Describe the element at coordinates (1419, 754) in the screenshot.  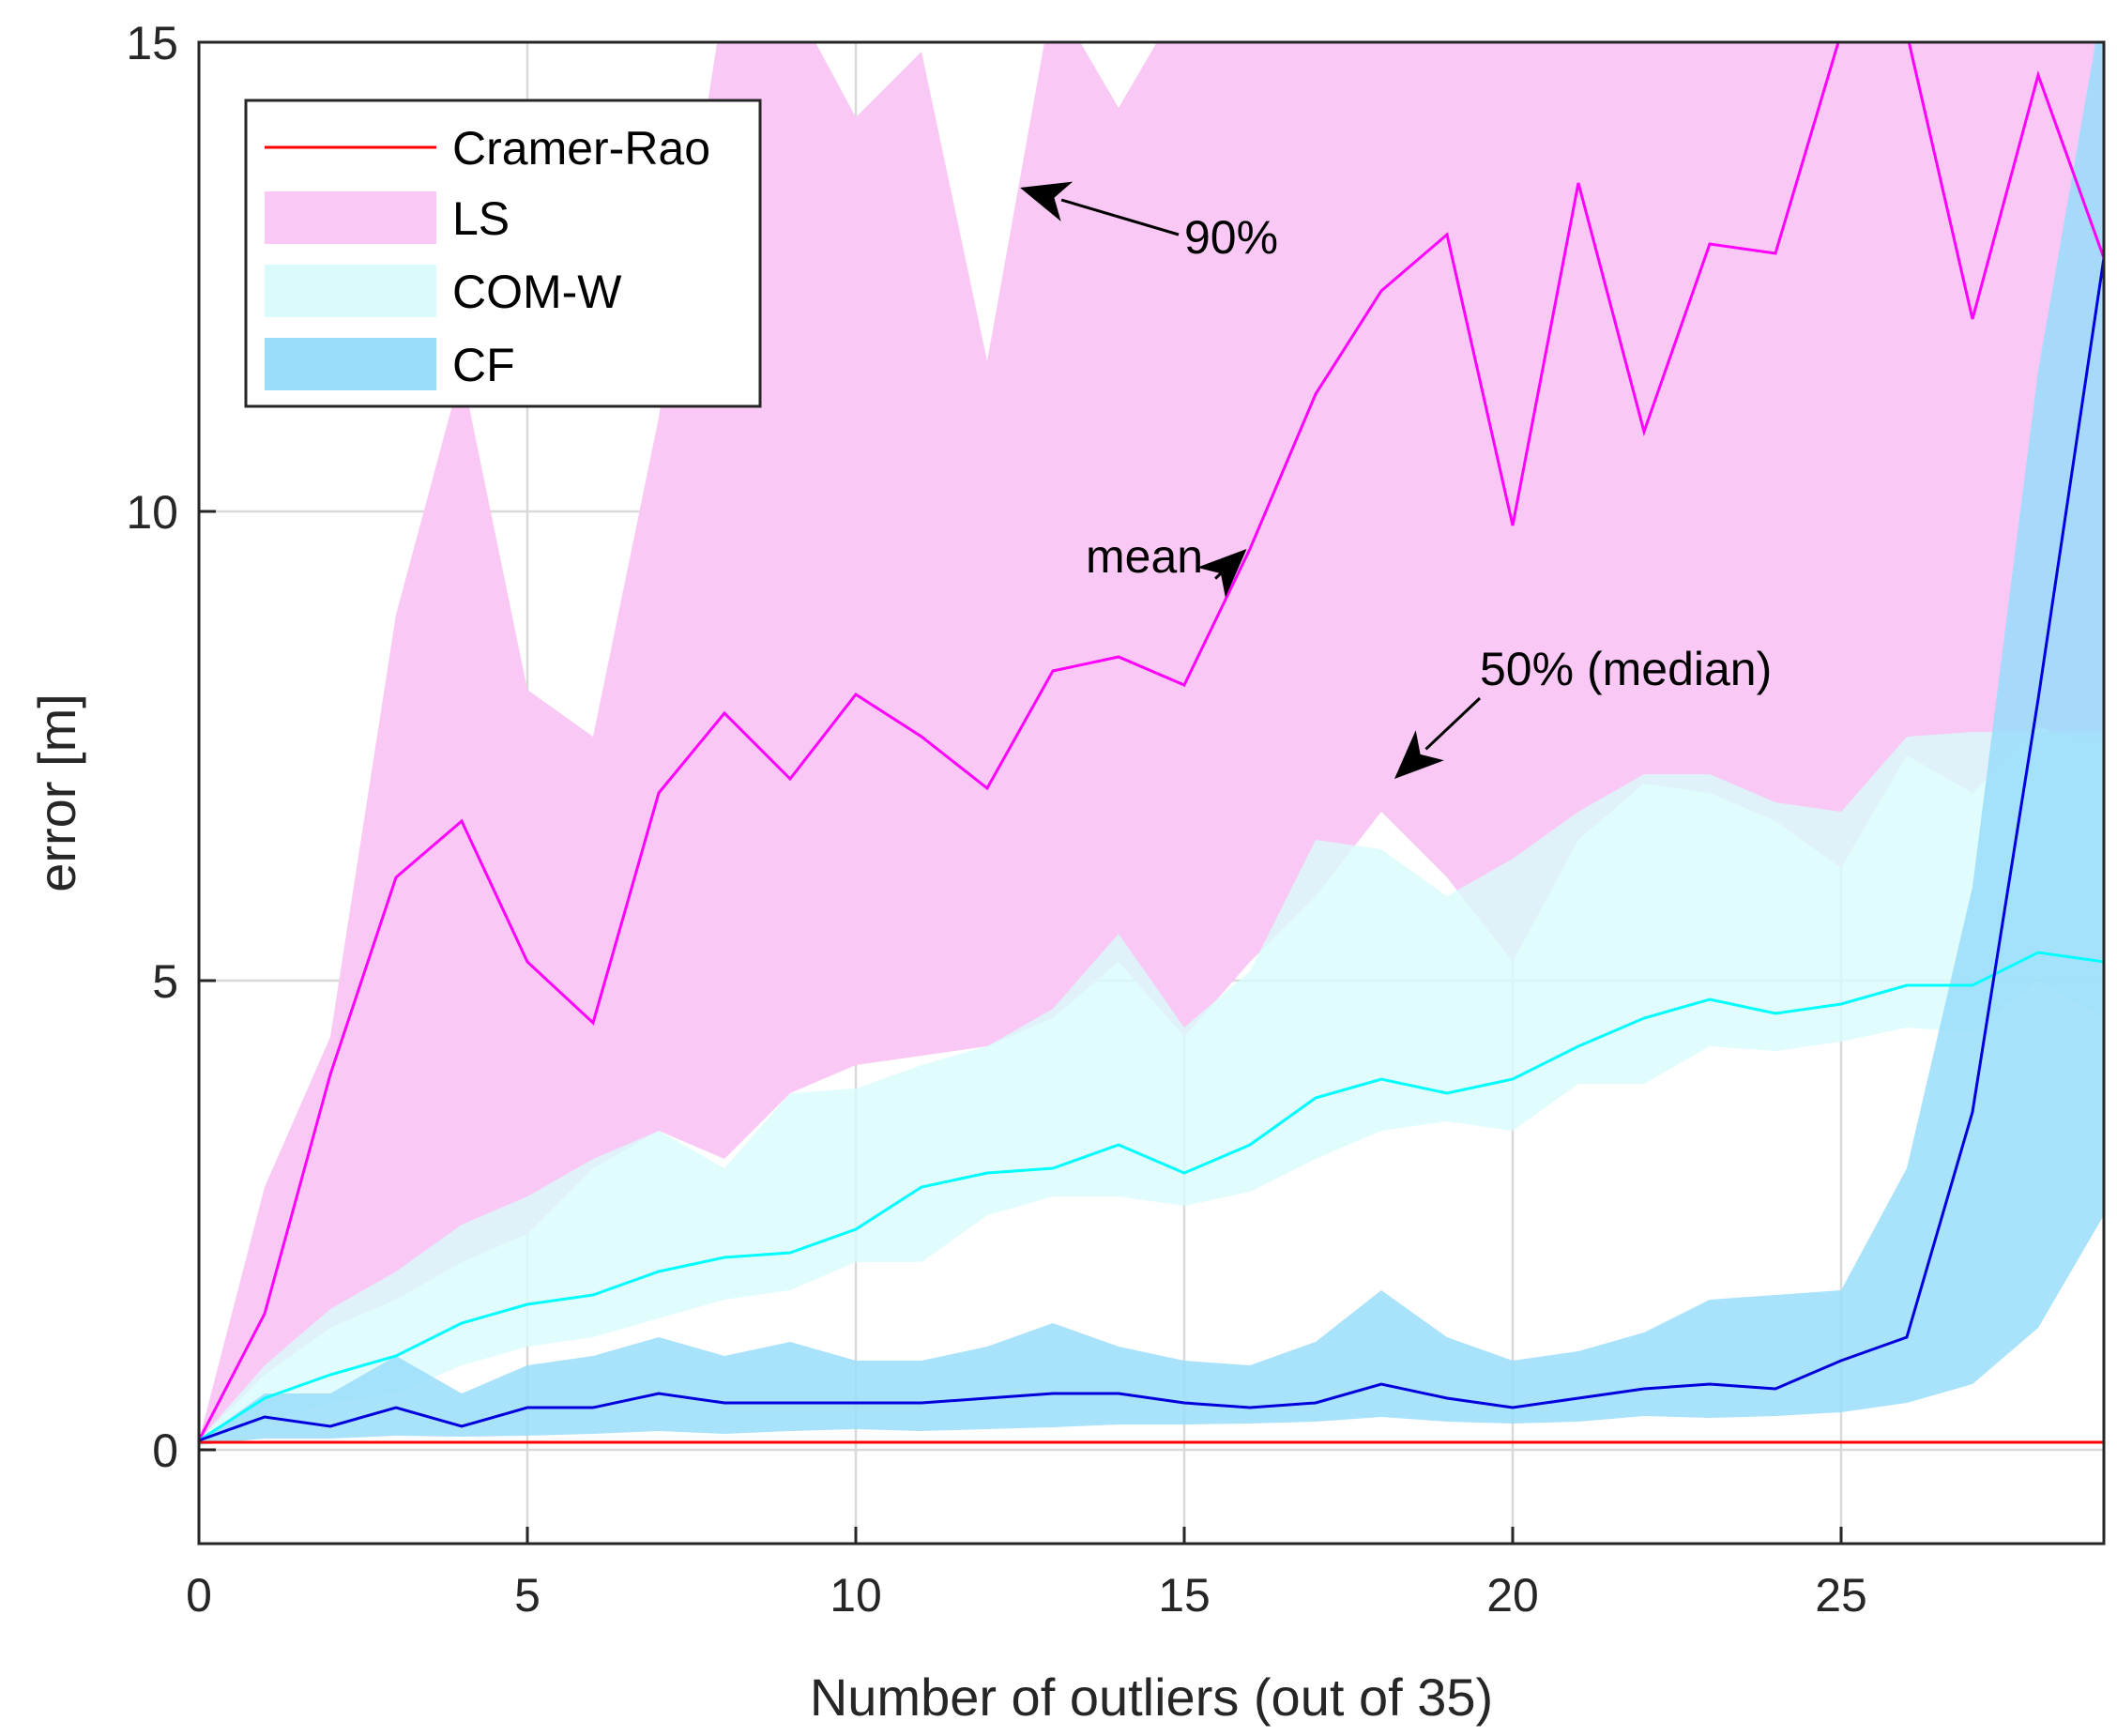
I see `annotation-arrow-head-50-median` at that location.